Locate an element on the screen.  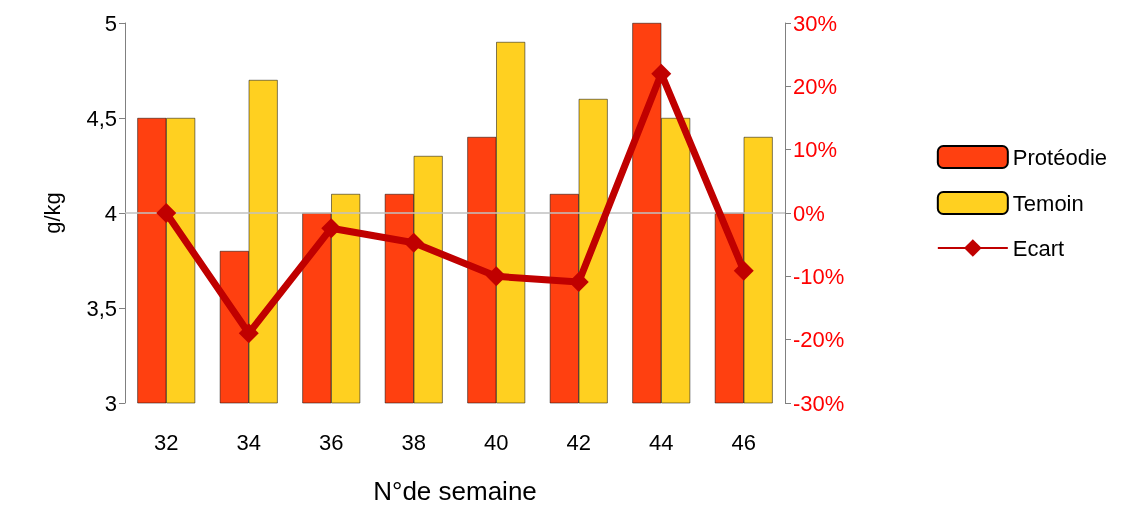
y2-tick-label: -20% is located at coordinates (819, 340).